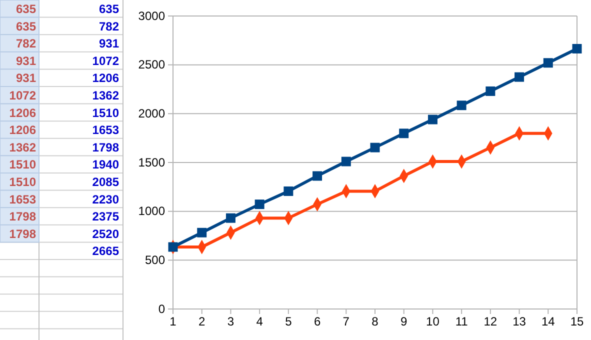  What do you see at coordinates (433, 321) in the screenshot?
I see `x-tick-label: 10` at bounding box center [433, 321].